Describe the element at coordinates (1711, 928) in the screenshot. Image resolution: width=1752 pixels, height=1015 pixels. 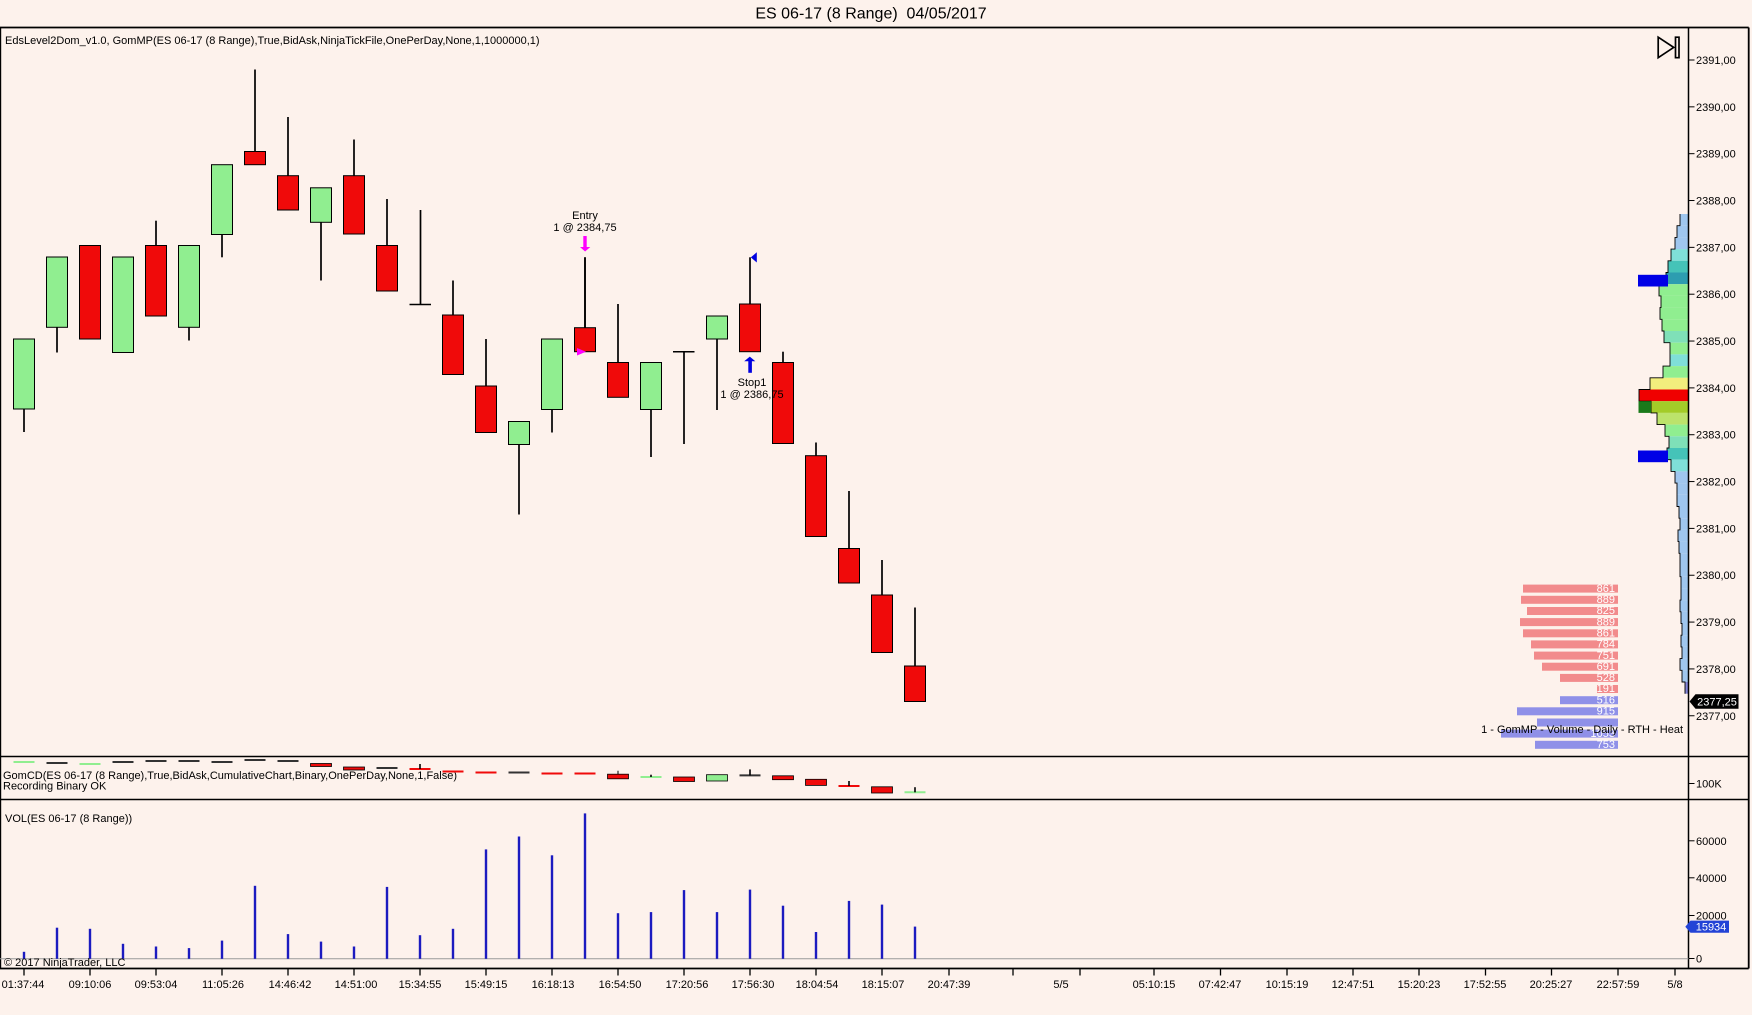
I see `svg-text: 15934` at that location.